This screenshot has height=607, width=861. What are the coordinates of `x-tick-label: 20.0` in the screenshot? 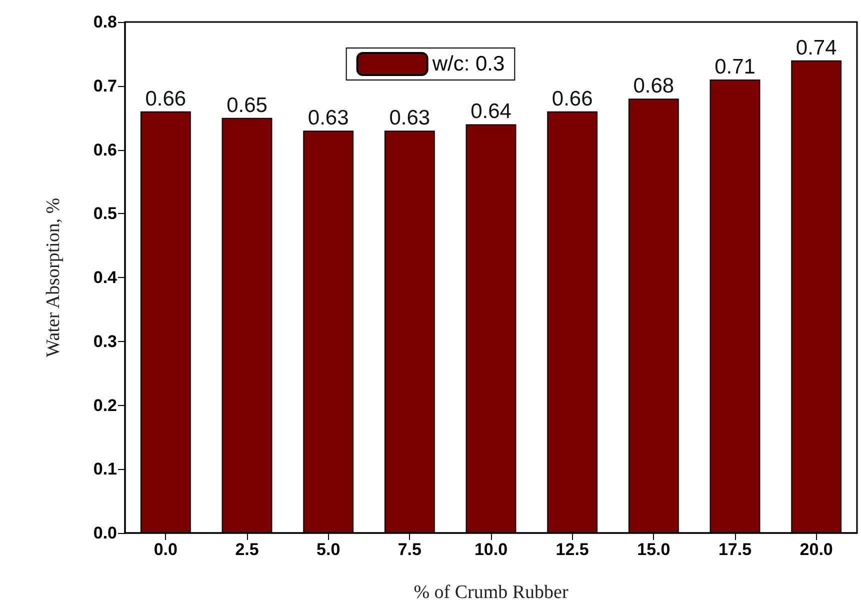 It's located at (816, 549).